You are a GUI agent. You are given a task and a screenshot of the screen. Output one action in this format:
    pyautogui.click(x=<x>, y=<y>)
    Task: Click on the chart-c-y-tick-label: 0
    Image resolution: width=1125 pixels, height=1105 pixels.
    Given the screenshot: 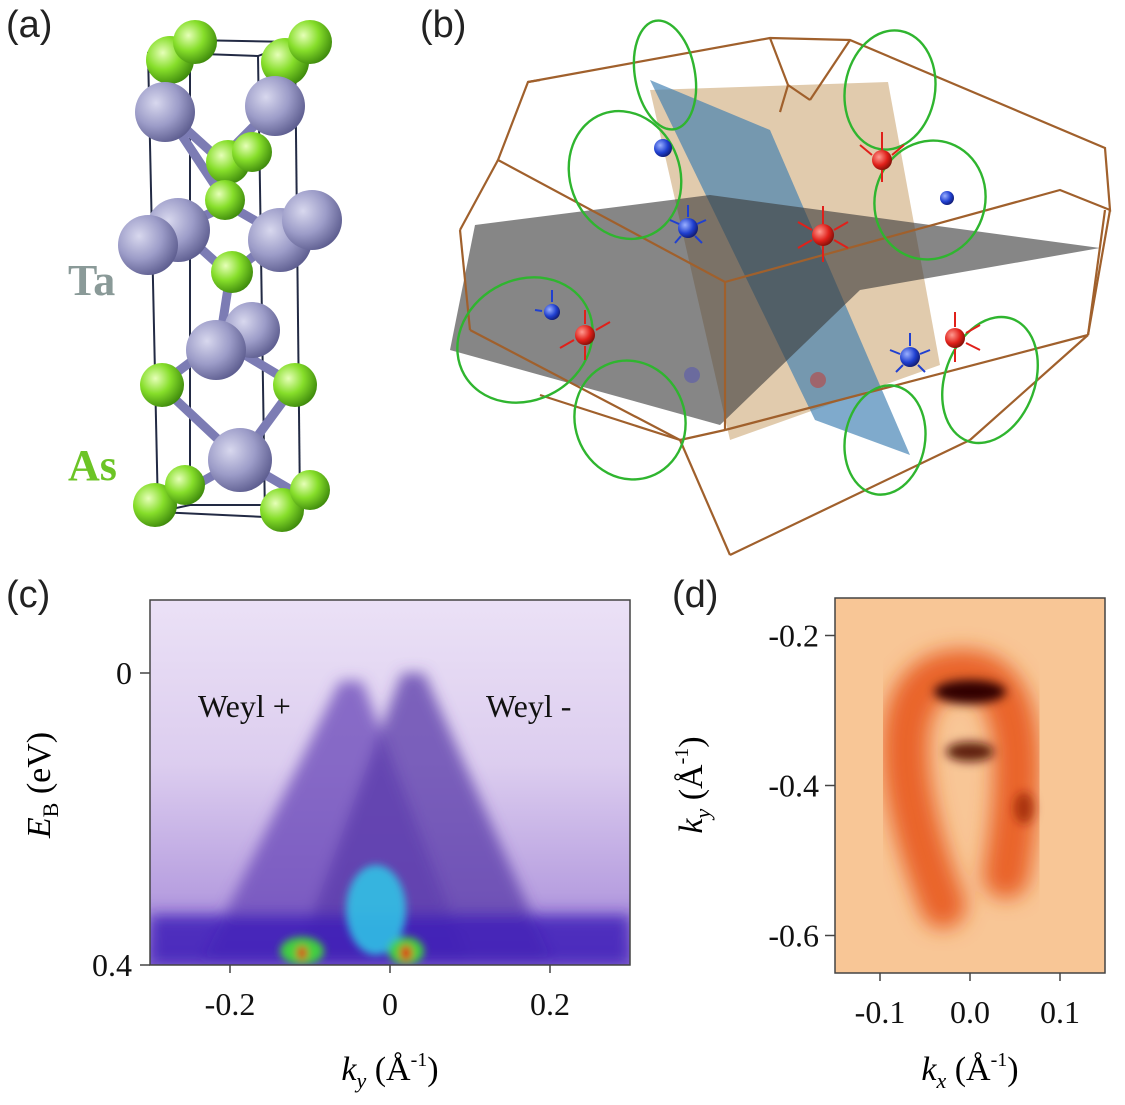 What is the action you would take?
    pyautogui.click(x=124, y=673)
    